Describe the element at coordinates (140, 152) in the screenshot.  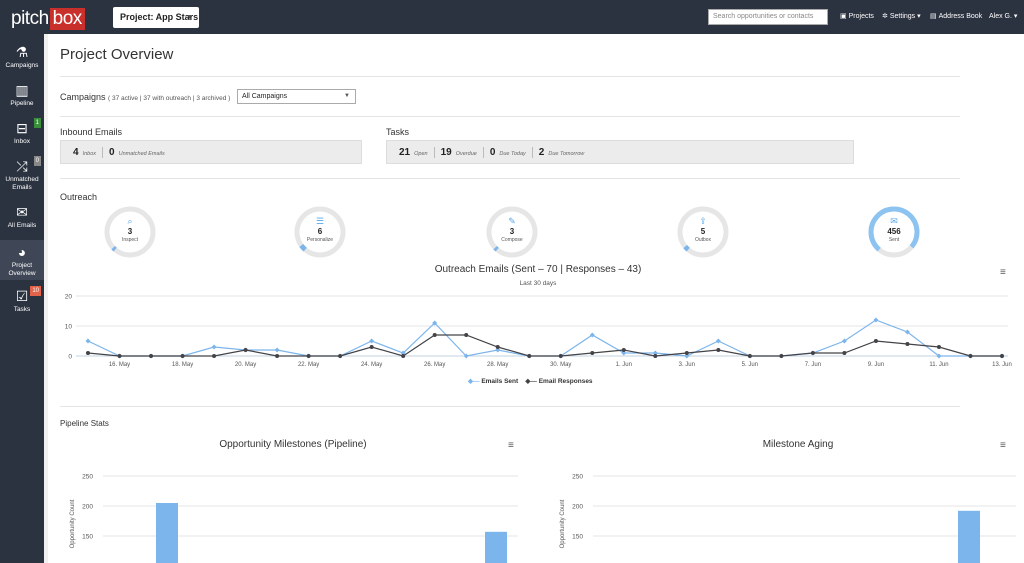
I see `inbound-stat-unmatched: 0 Unmatched Emails` at that location.